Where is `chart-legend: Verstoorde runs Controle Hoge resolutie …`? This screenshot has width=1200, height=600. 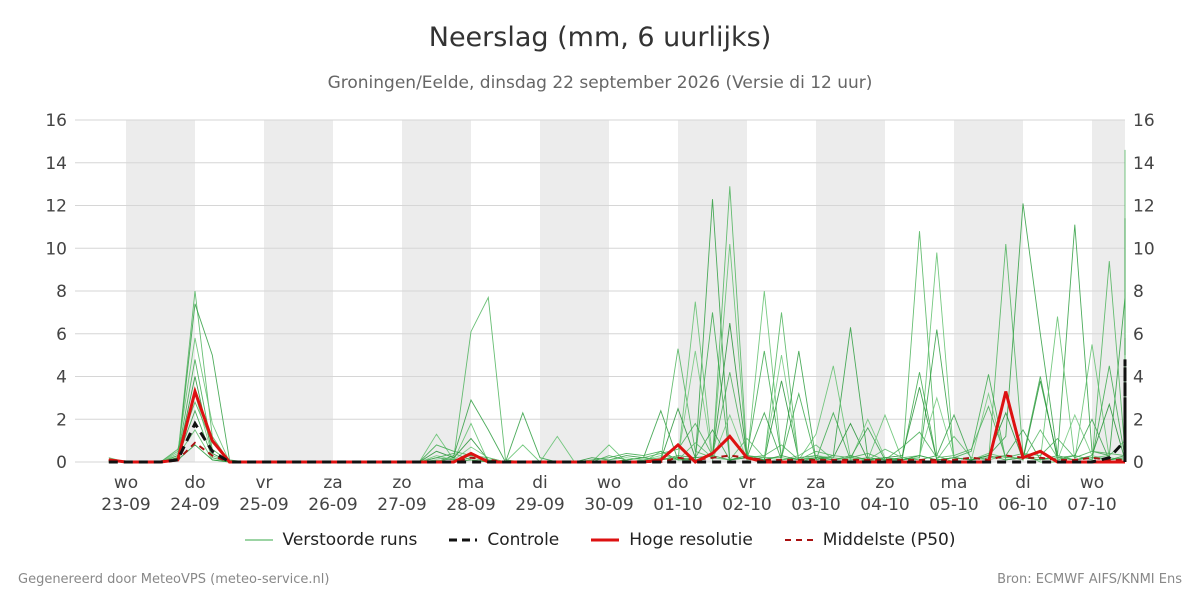
chart-legend: Verstoorde runs Controle Hoge resolutie … is located at coordinates (600, 540).